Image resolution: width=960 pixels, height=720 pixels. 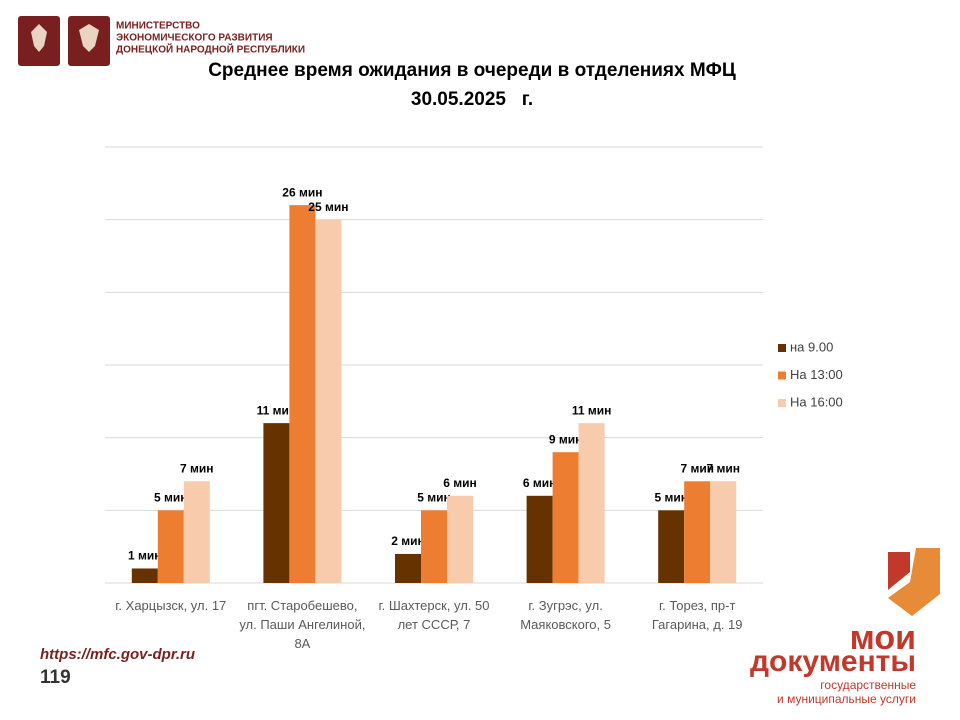 What do you see at coordinates (302, 624) in the screenshot?
I see `x-tick-label: пгт. Старобешево, ул. Паши Ангелиной, 8А` at bounding box center [302, 624].